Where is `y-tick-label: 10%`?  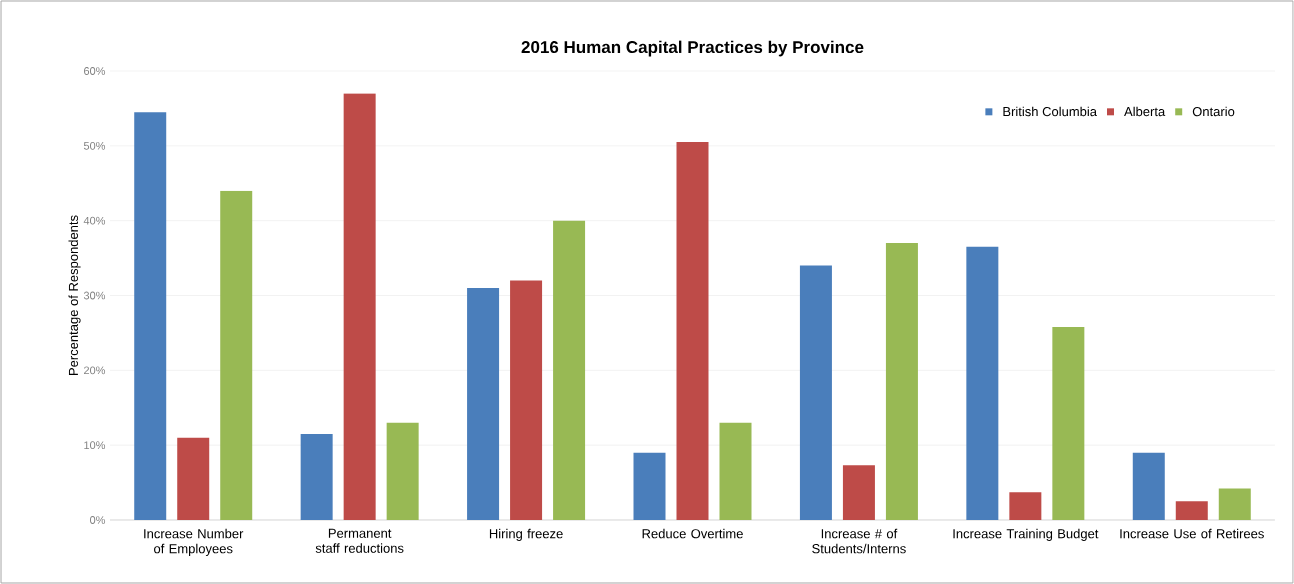
y-tick-label: 10% is located at coordinates (95, 445).